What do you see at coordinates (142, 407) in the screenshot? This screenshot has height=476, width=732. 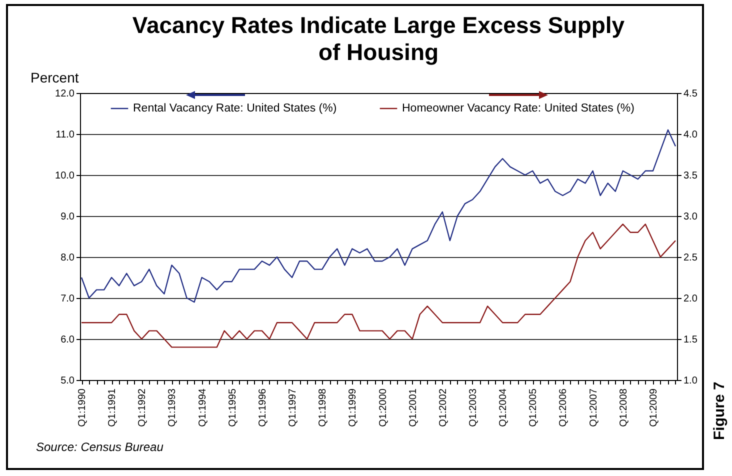 I see `x-tick-label: Q1:1992` at bounding box center [142, 407].